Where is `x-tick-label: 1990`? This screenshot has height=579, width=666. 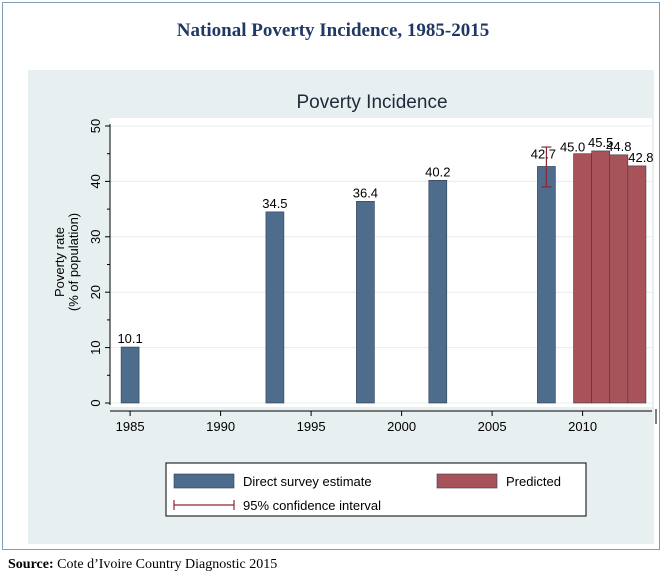 x-tick-label: 1990 is located at coordinates (220, 426).